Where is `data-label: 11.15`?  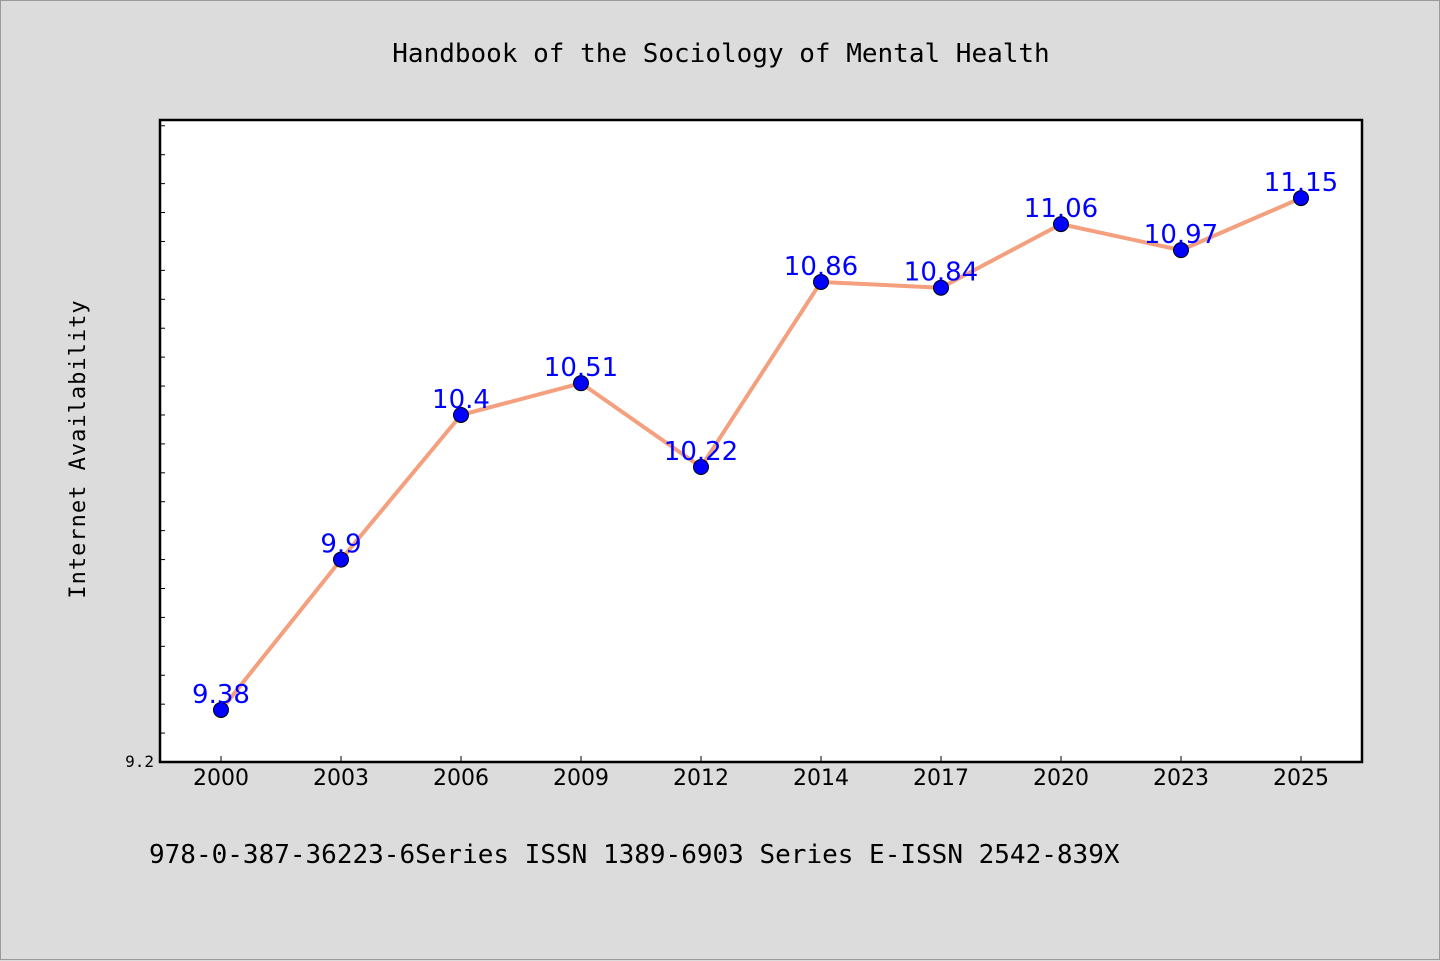 data-label: 11.15 is located at coordinates (1301, 183).